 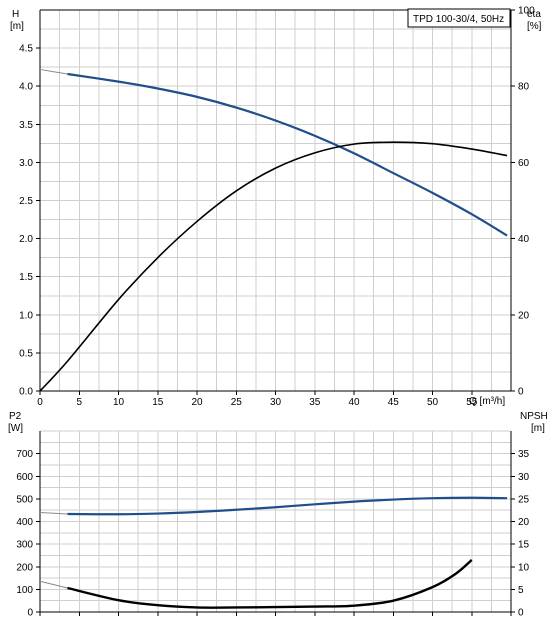 I want to click on legend-box, so click(x=459, y=18).